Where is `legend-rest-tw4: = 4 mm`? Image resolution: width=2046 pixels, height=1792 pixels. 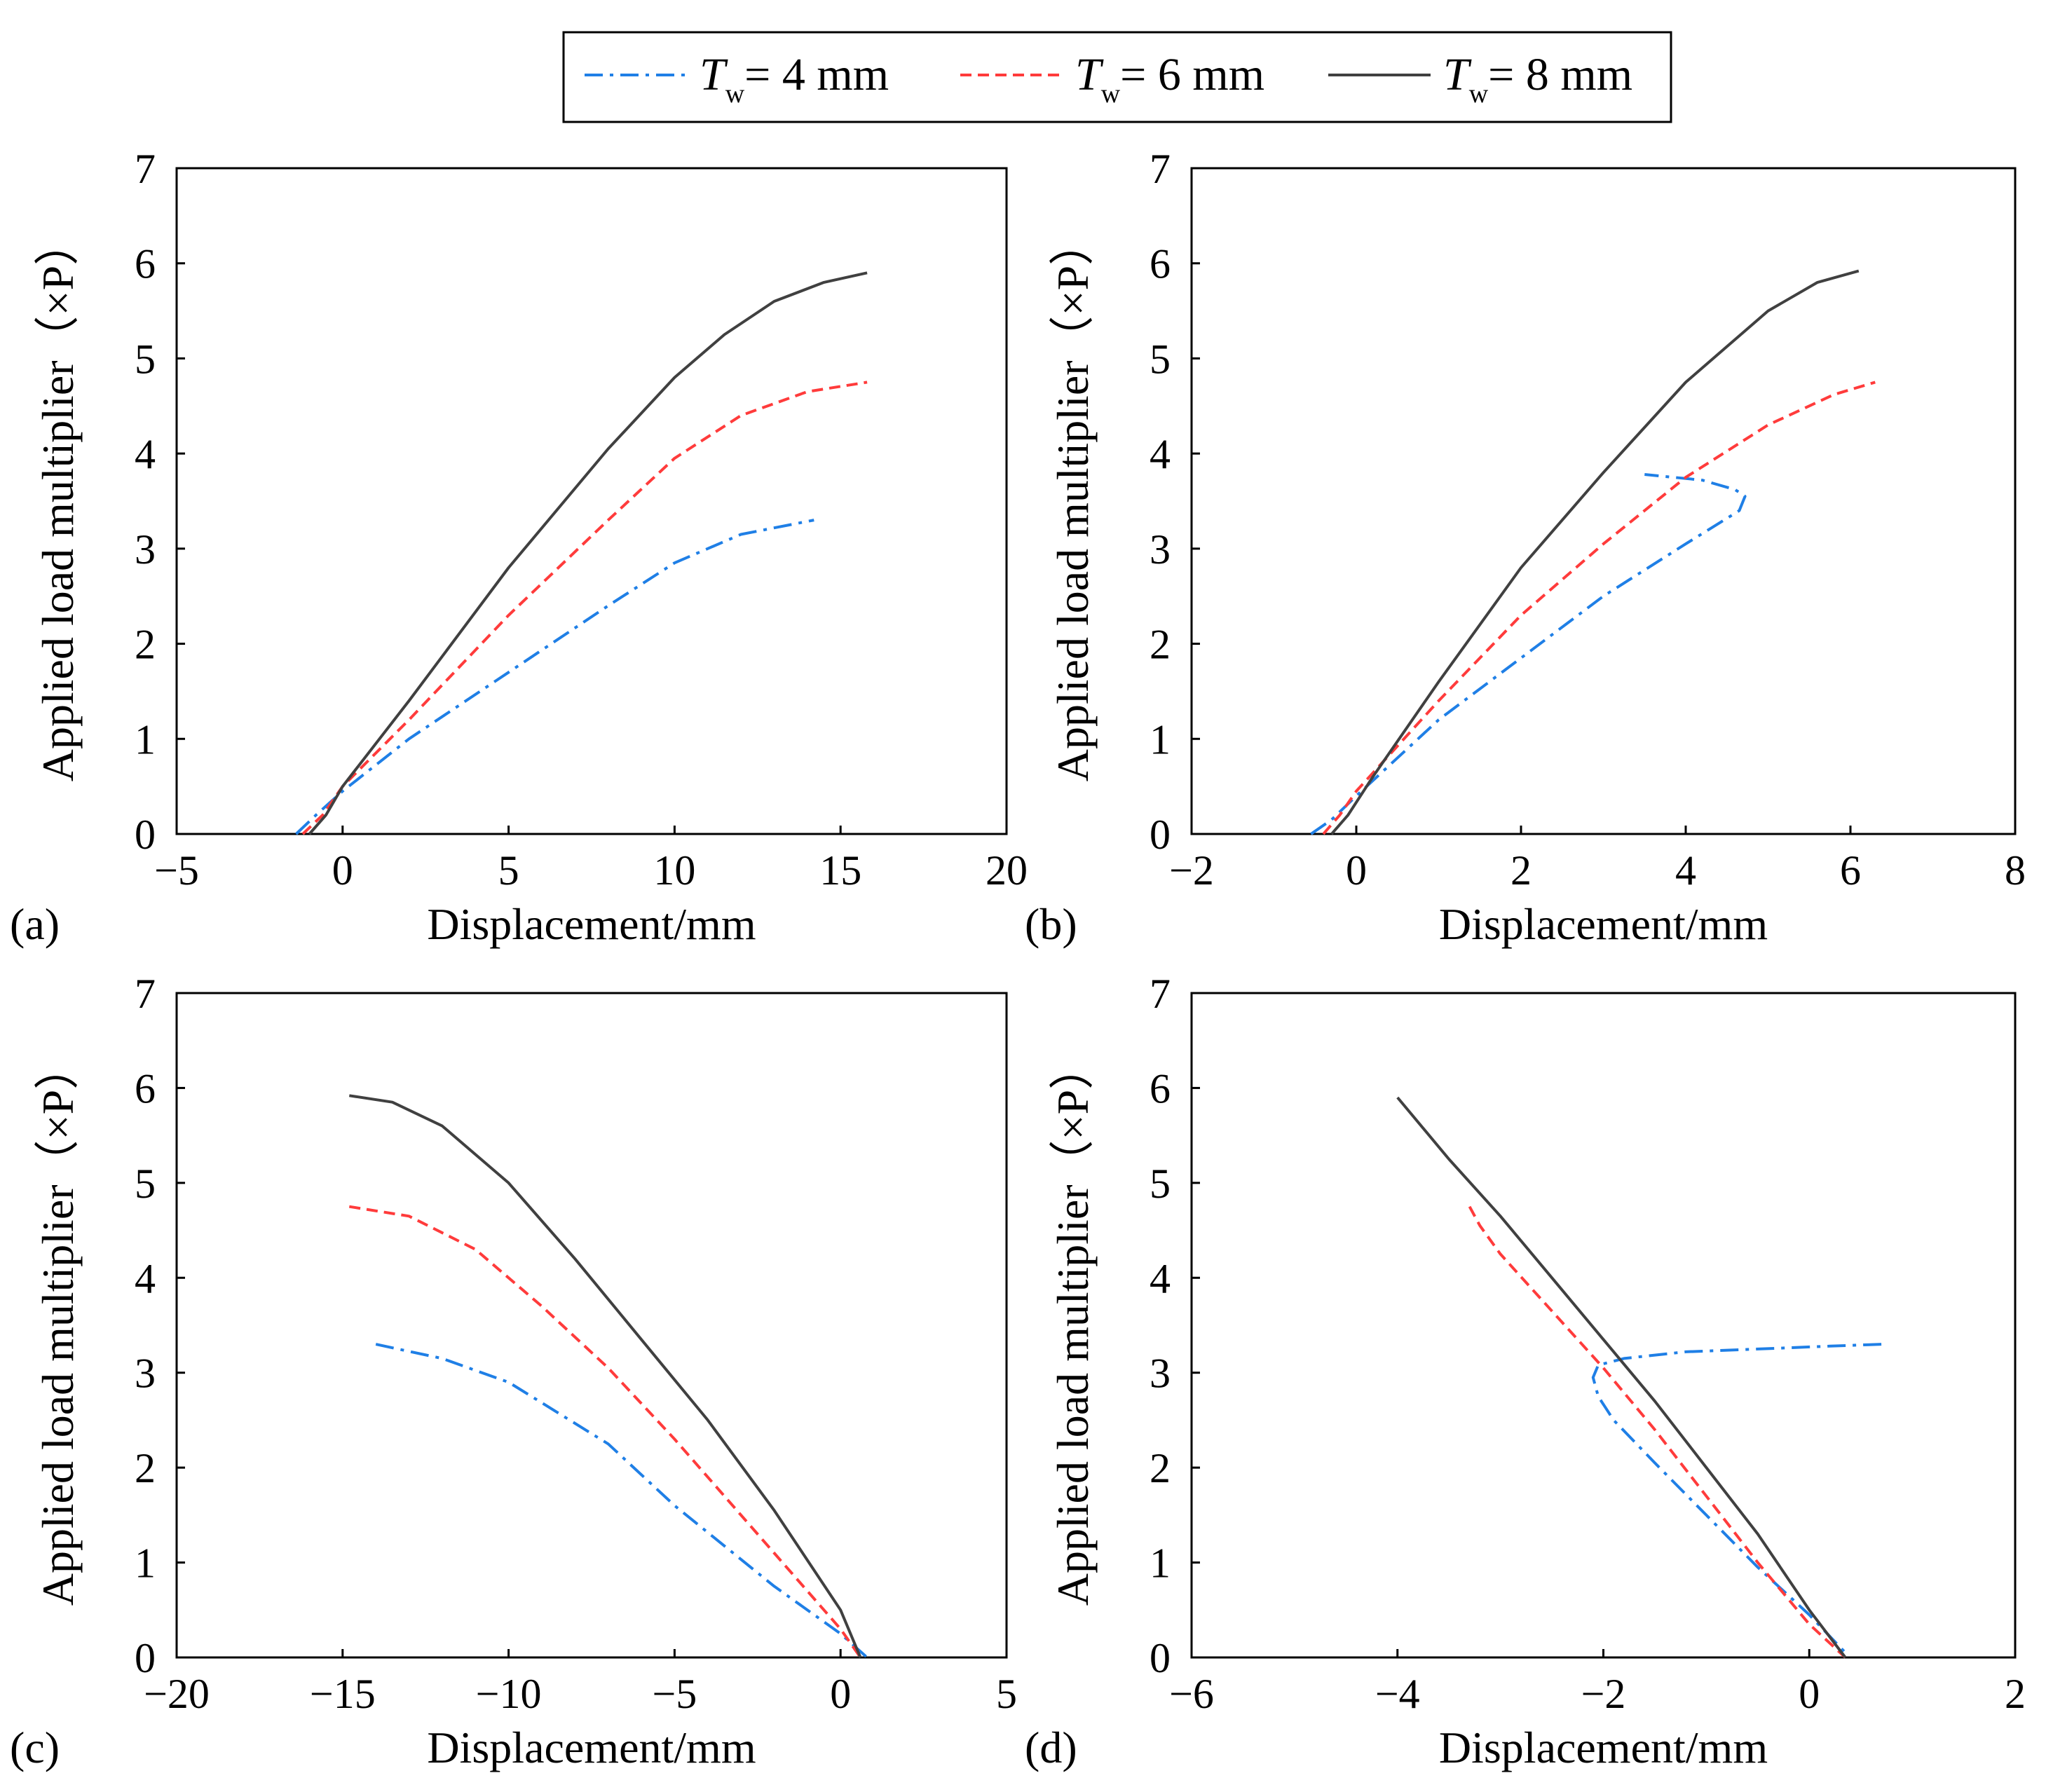 legend-rest-tw4: = 4 mm is located at coordinates (817, 74).